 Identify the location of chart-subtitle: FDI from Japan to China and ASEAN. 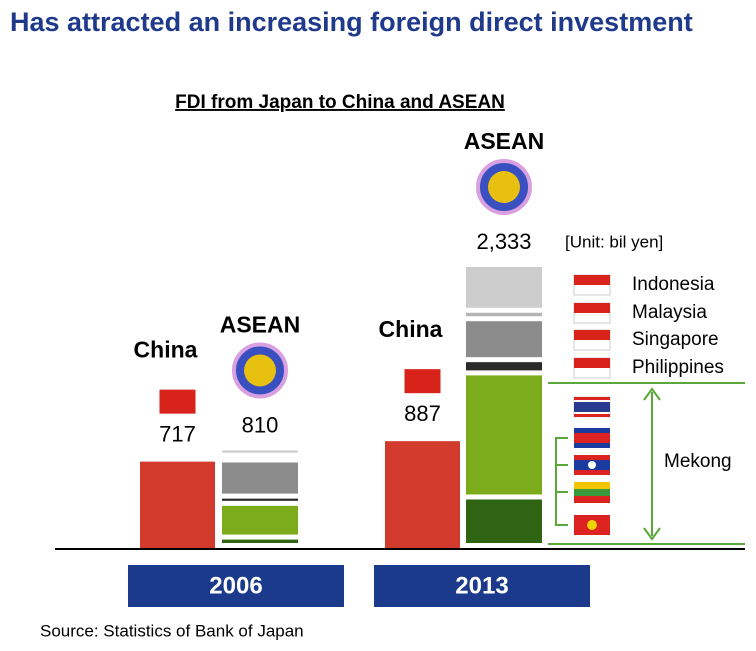
(340, 102).